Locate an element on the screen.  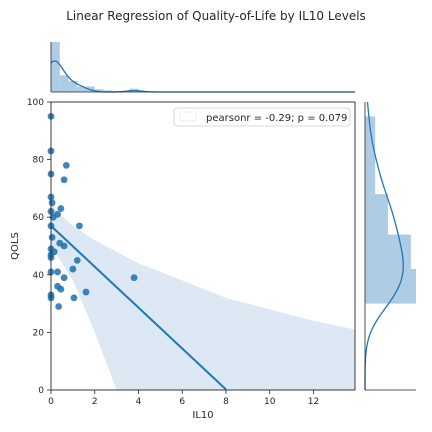
x-tick-label: 12 is located at coordinates (313, 402).